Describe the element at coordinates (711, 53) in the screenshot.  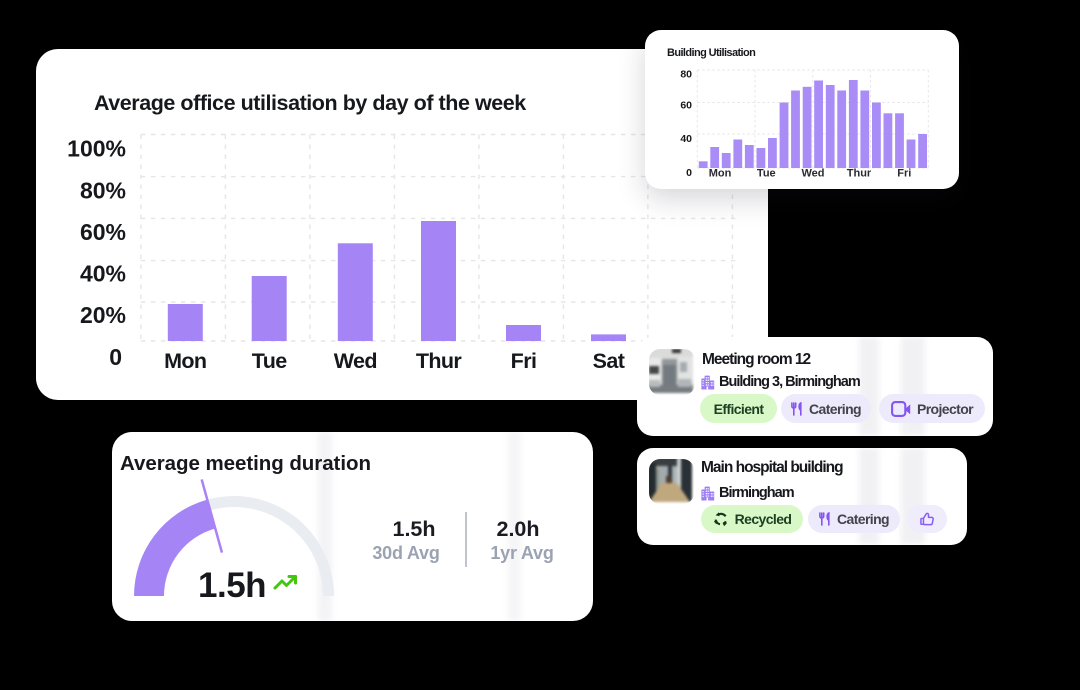
I see `svg-text: Building Utilisation` at that location.